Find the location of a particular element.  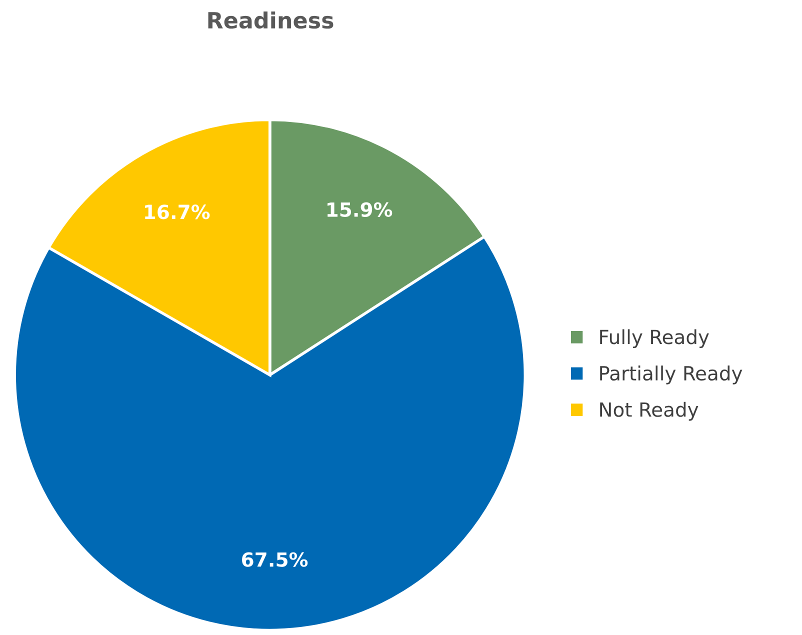

legend-label: Partially Ready is located at coordinates (671, 375).